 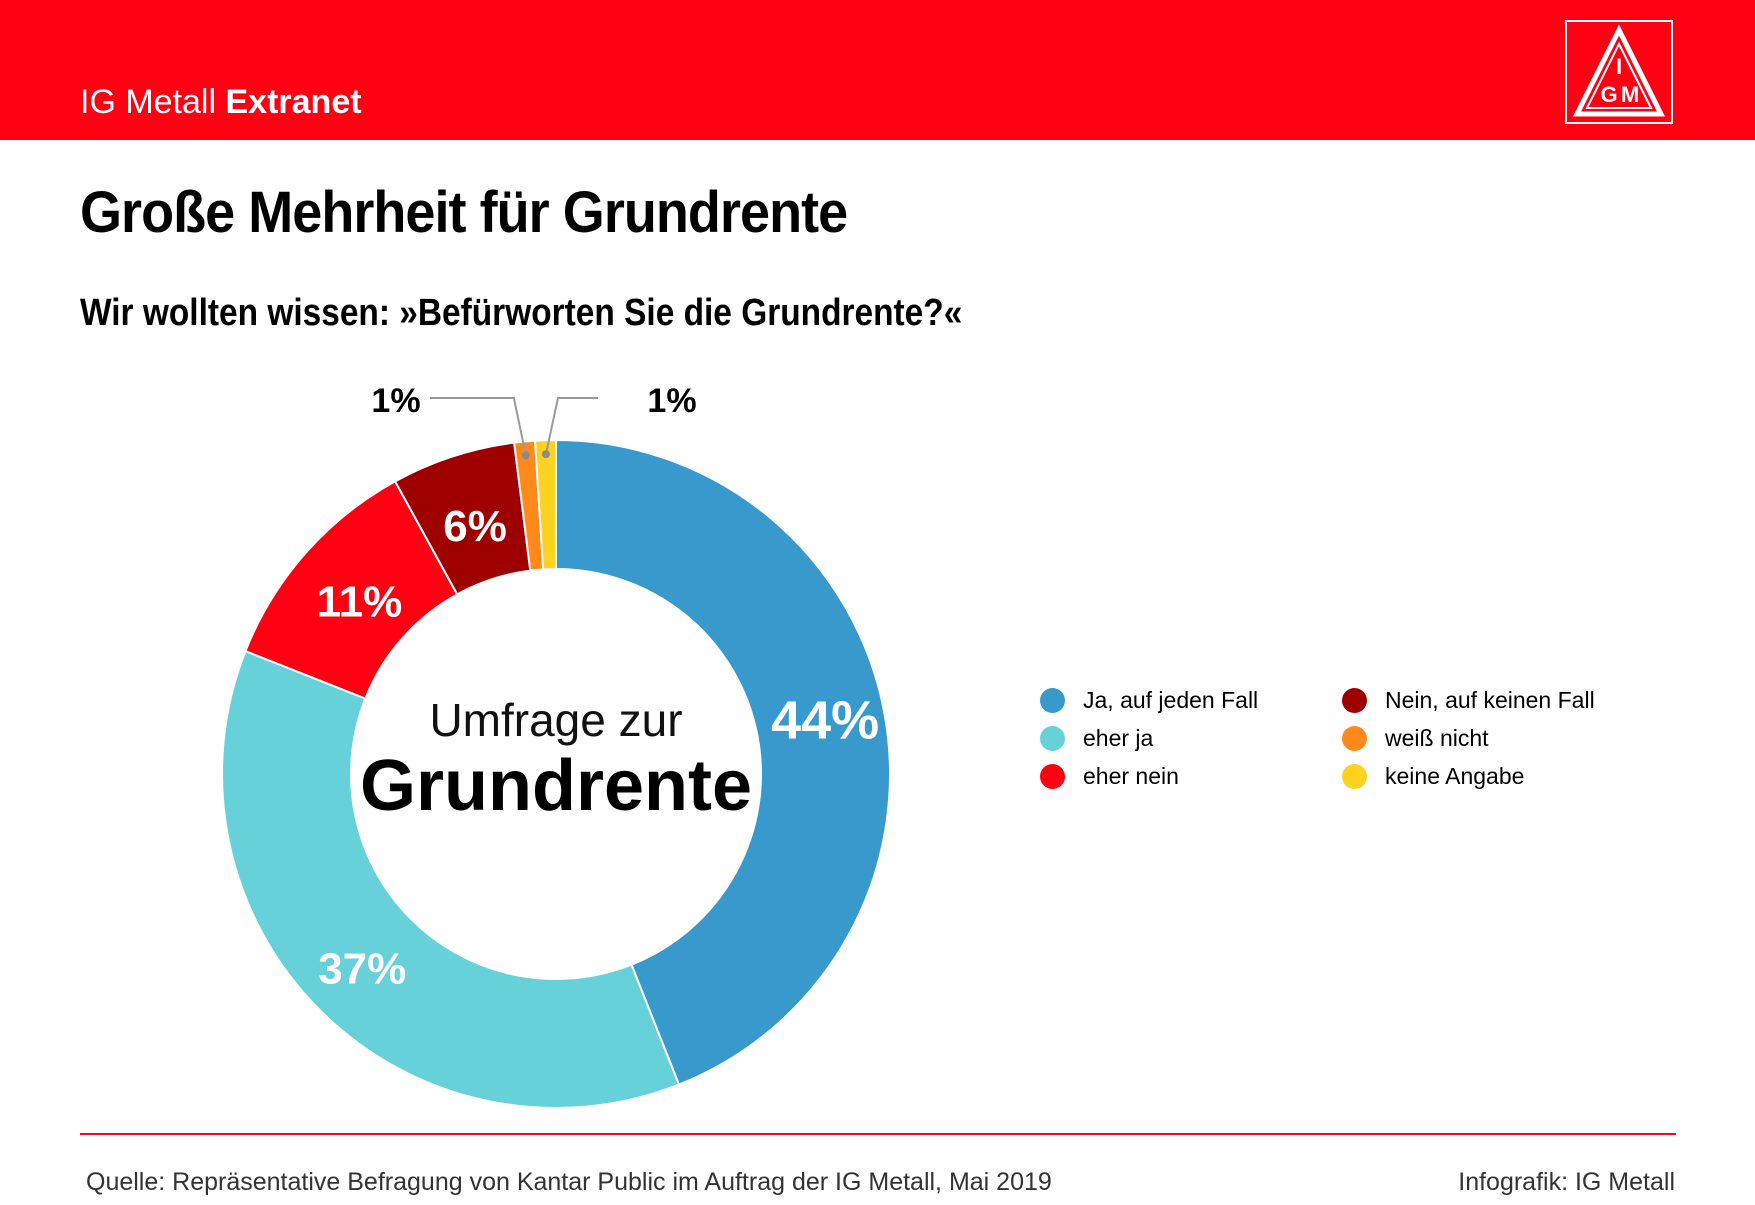 I want to click on brand-bold: Extranet, so click(x=293, y=102).